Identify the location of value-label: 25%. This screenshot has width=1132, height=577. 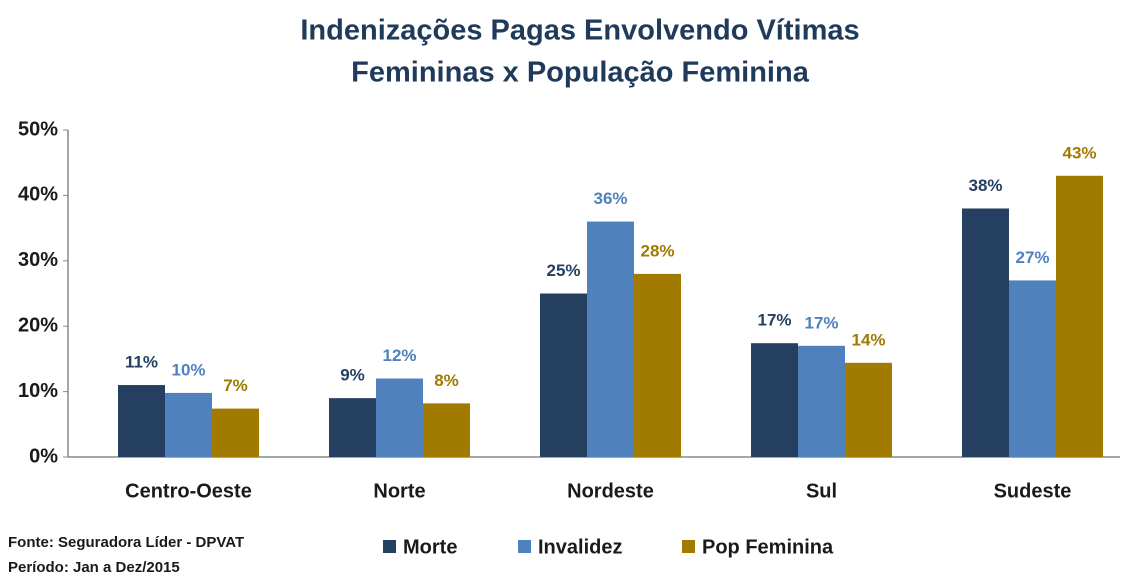
(563, 270).